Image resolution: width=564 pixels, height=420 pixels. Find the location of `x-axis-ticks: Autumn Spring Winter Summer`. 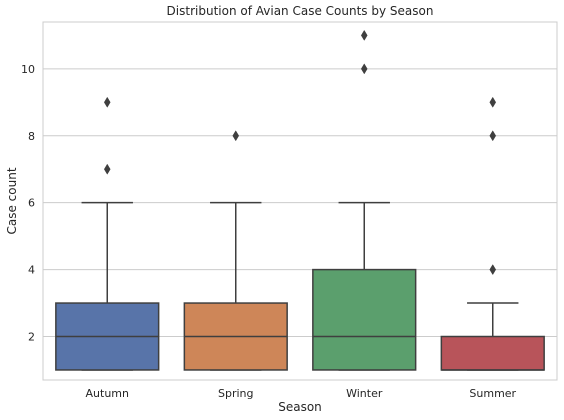

x-axis-ticks: Autumn Spring Winter Summer is located at coordinates (301, 393).